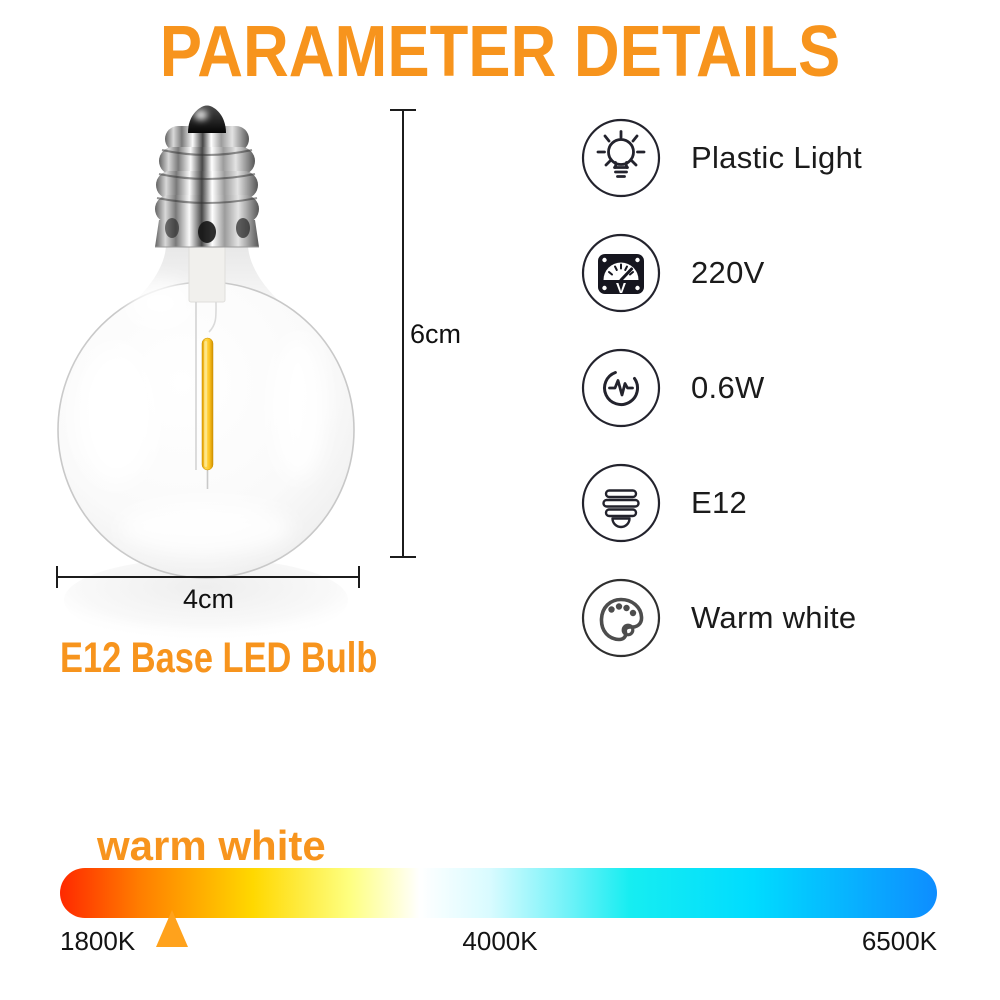  What do you see at coordinates (500, 941) in the screenshot?
I see `temp-label-4000k: 4000K` at bounding box center [500, 941].